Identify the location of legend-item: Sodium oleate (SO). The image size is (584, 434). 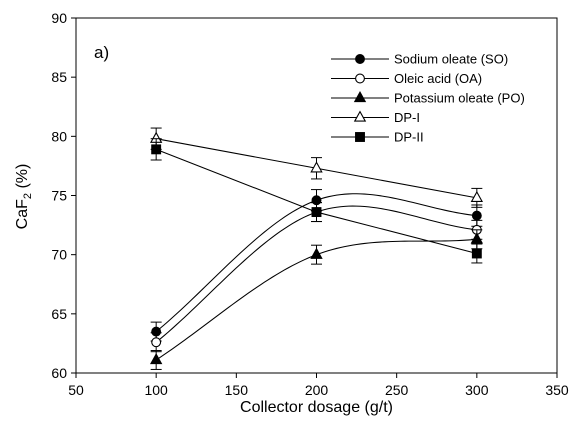
(419, 59).